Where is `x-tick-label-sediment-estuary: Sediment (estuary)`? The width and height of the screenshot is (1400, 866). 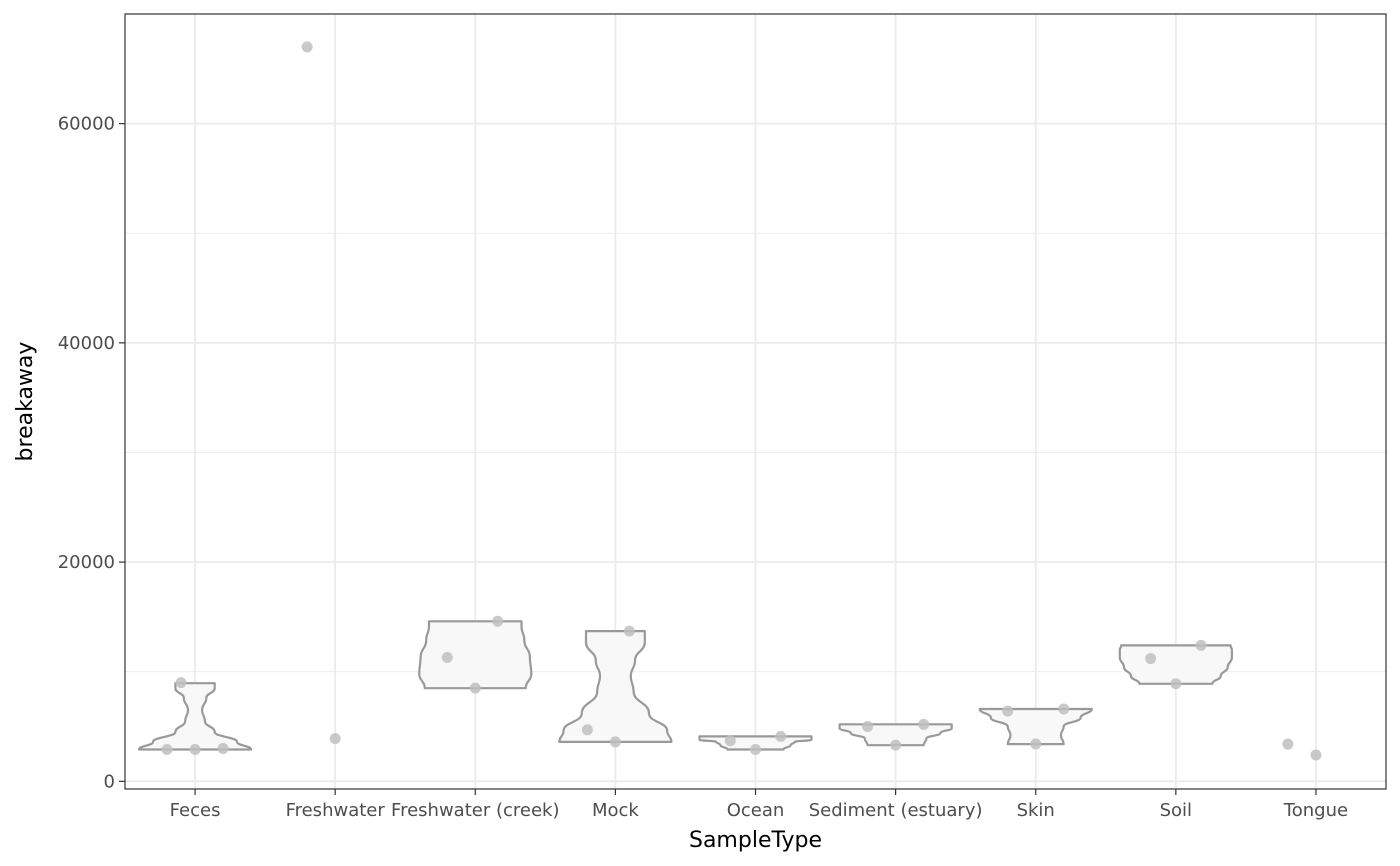
x-tick-label-sediment-estuary: Sediment (estuary) is located at coordinates (896, 810).